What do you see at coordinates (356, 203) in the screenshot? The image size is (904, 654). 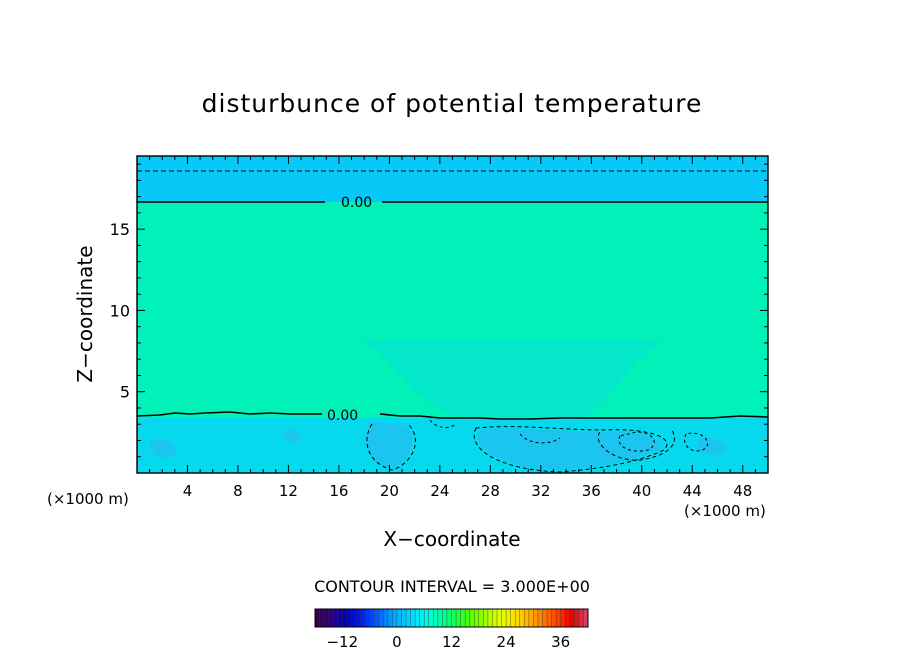 I see `contour-label-upper: 0.00` at bounding box center [356, 203].